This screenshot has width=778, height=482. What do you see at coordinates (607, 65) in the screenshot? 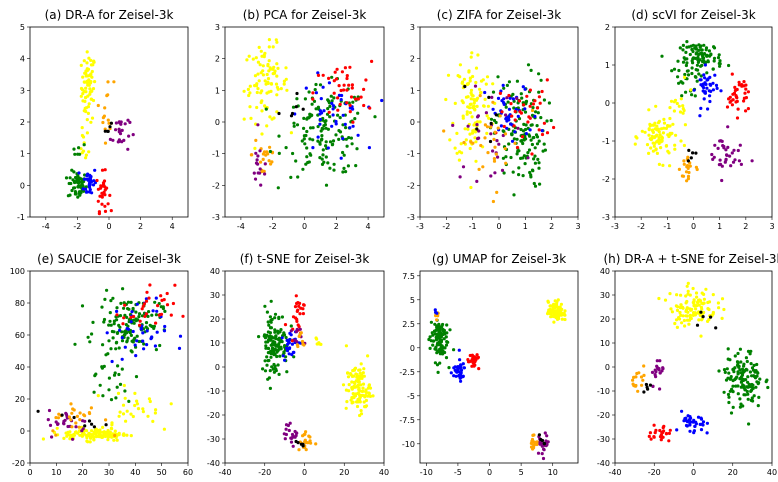
I see `y-tick-label: 1` at bounding box center [607, 65].